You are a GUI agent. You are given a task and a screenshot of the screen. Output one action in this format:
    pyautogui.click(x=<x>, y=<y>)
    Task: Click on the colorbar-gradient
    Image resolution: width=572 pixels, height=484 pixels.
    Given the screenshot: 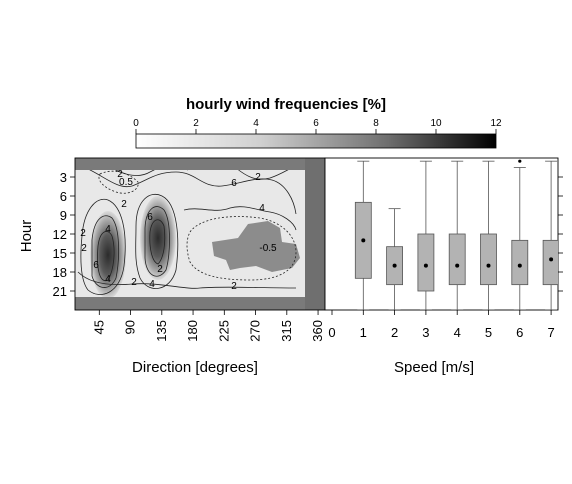 What is the action you would take?
    pyautogui.click(x=316, y=141)
    